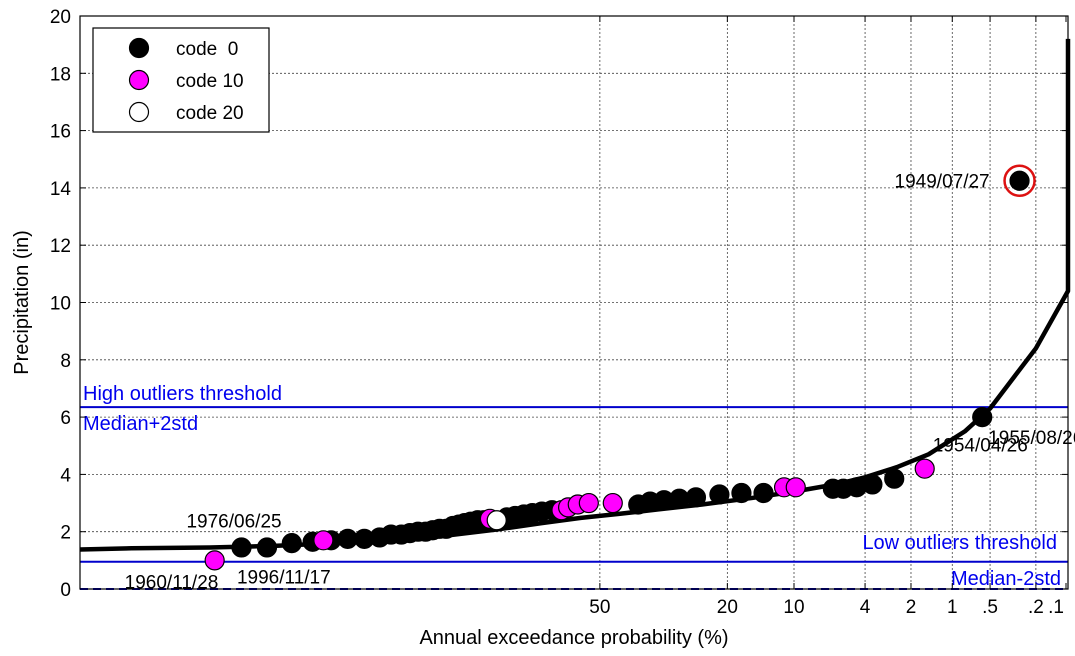  Describe the element at coordinates (284, 578) in the screenshot. I see `point-annotation: 1996/11/17` at that location.